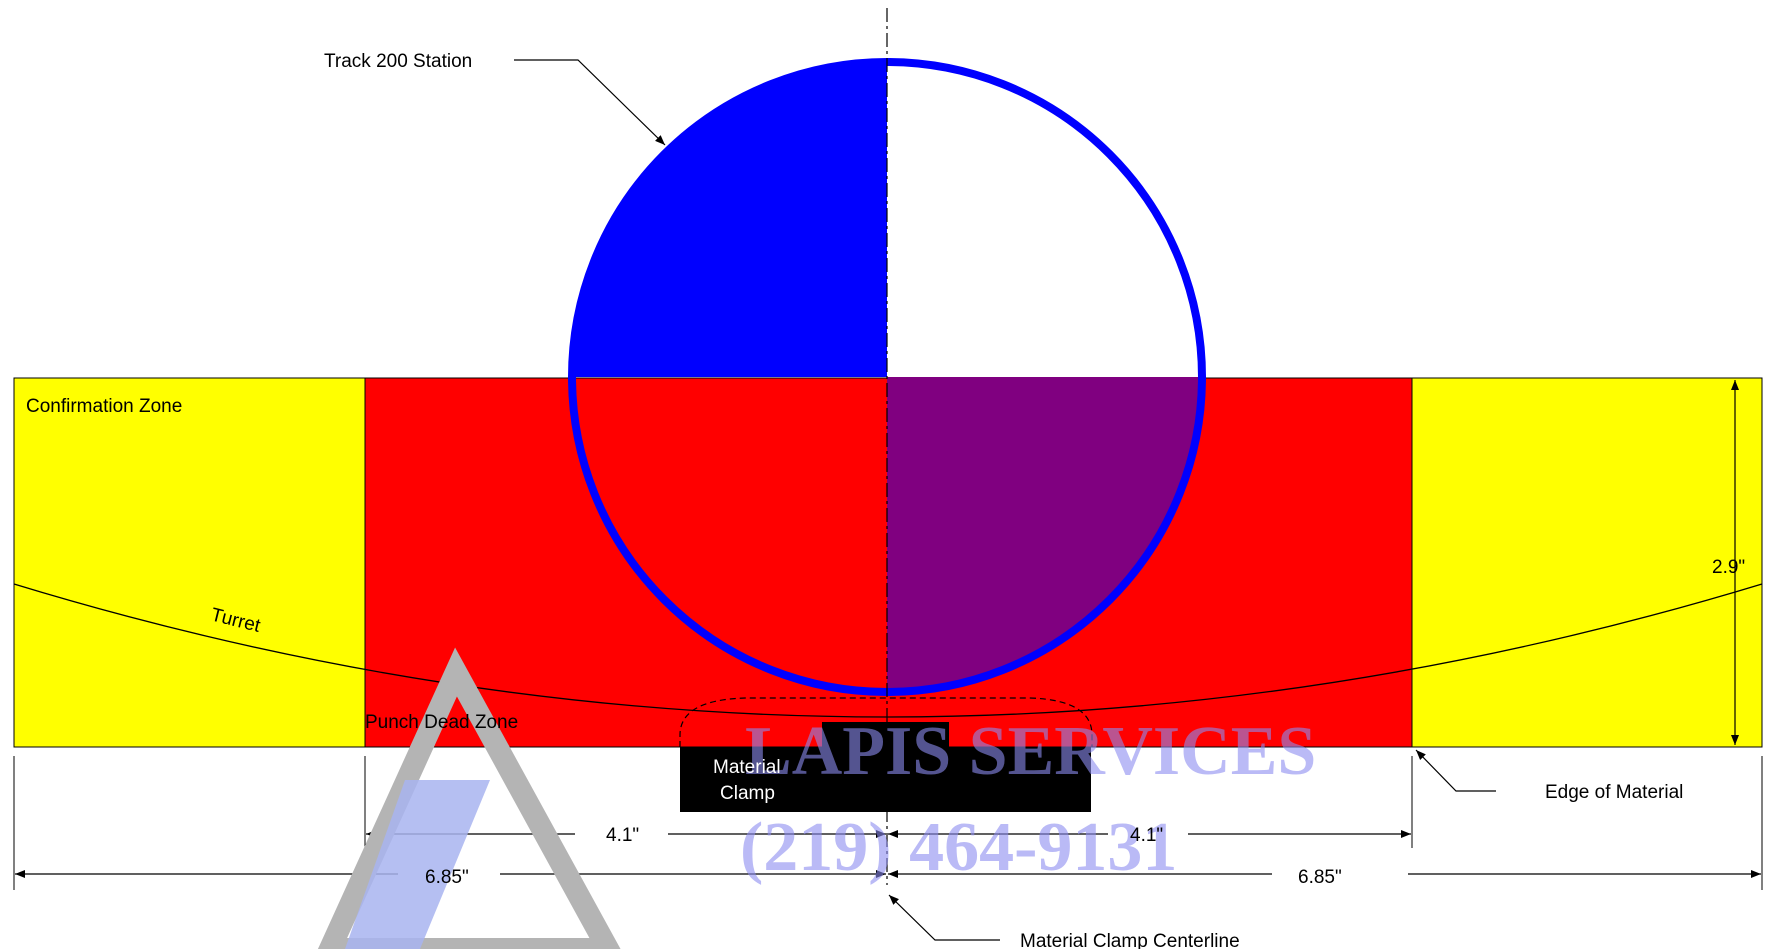 This screenshot has height=949, width=1768. What do you see at coordinates (747, 767) in the screenshot?
I see `material-clamp-label-line1: Material` at bounding box center [747, 767].